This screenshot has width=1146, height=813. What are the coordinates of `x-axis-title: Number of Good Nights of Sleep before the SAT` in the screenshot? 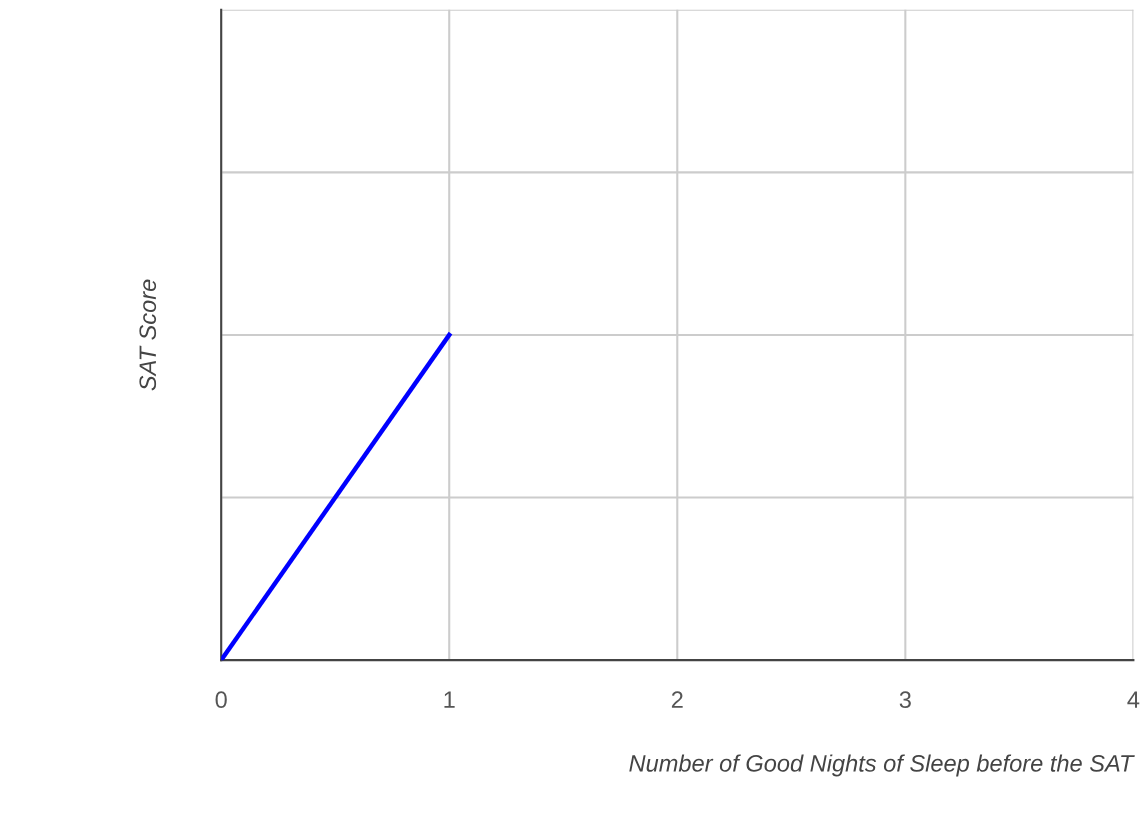 It's located at (882, 765).